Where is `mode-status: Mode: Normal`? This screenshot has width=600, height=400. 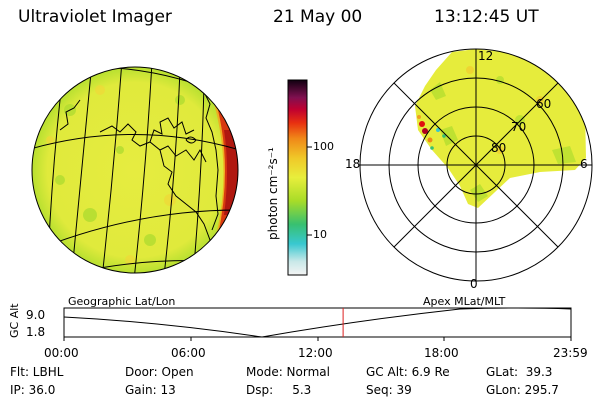 mode-status: Mode: Normal is located at coordinates (288, 372).